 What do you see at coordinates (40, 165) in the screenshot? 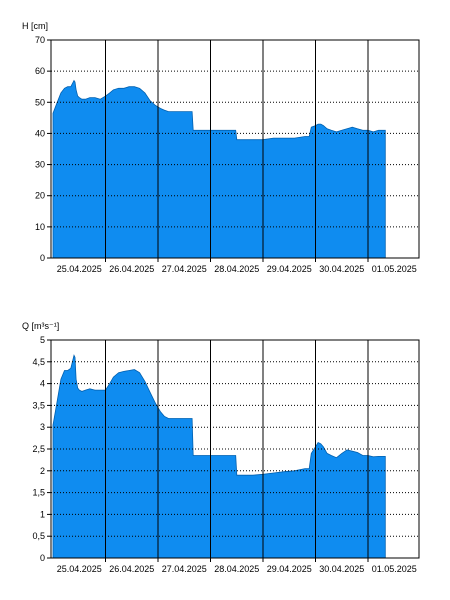
I see `y-tick-label: 30` at bounding box center [40, 165].